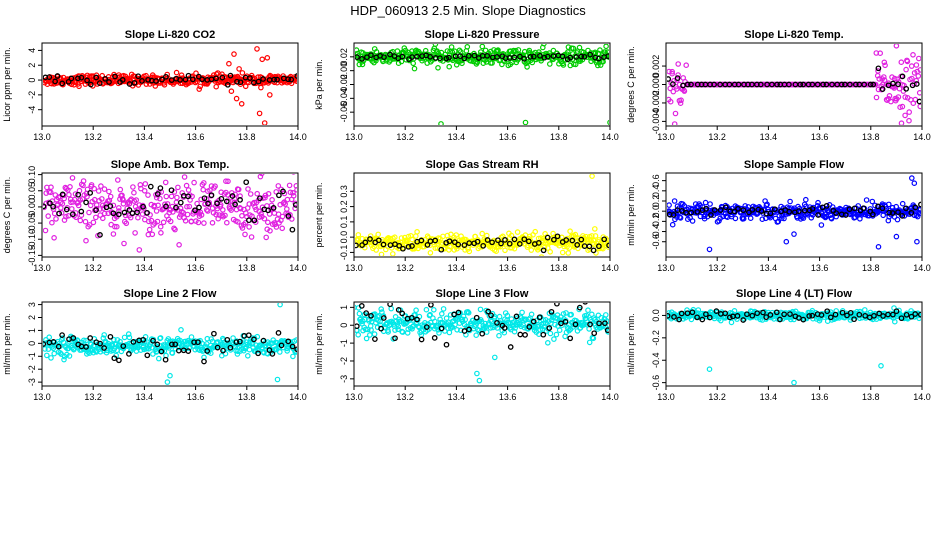  Describe the element at coordinates (344, 112) in the screenshot. I see `y-tick-label: -0.06` at that location.